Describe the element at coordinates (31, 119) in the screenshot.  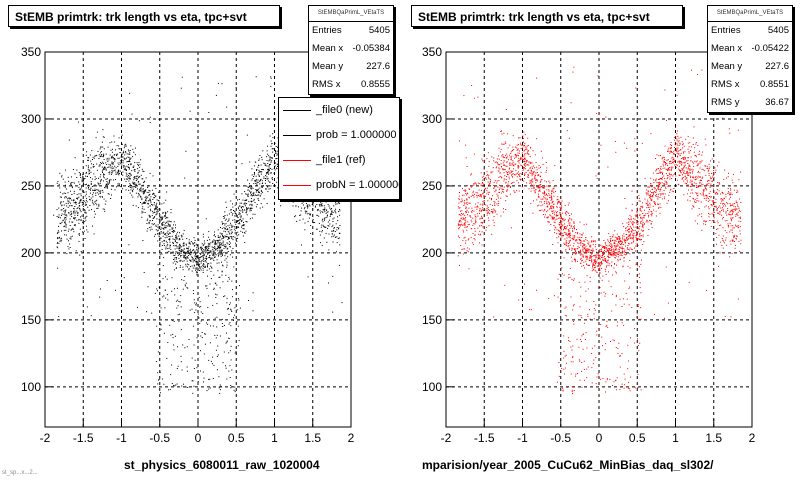
I see `y-tick-label: 300` at that location.